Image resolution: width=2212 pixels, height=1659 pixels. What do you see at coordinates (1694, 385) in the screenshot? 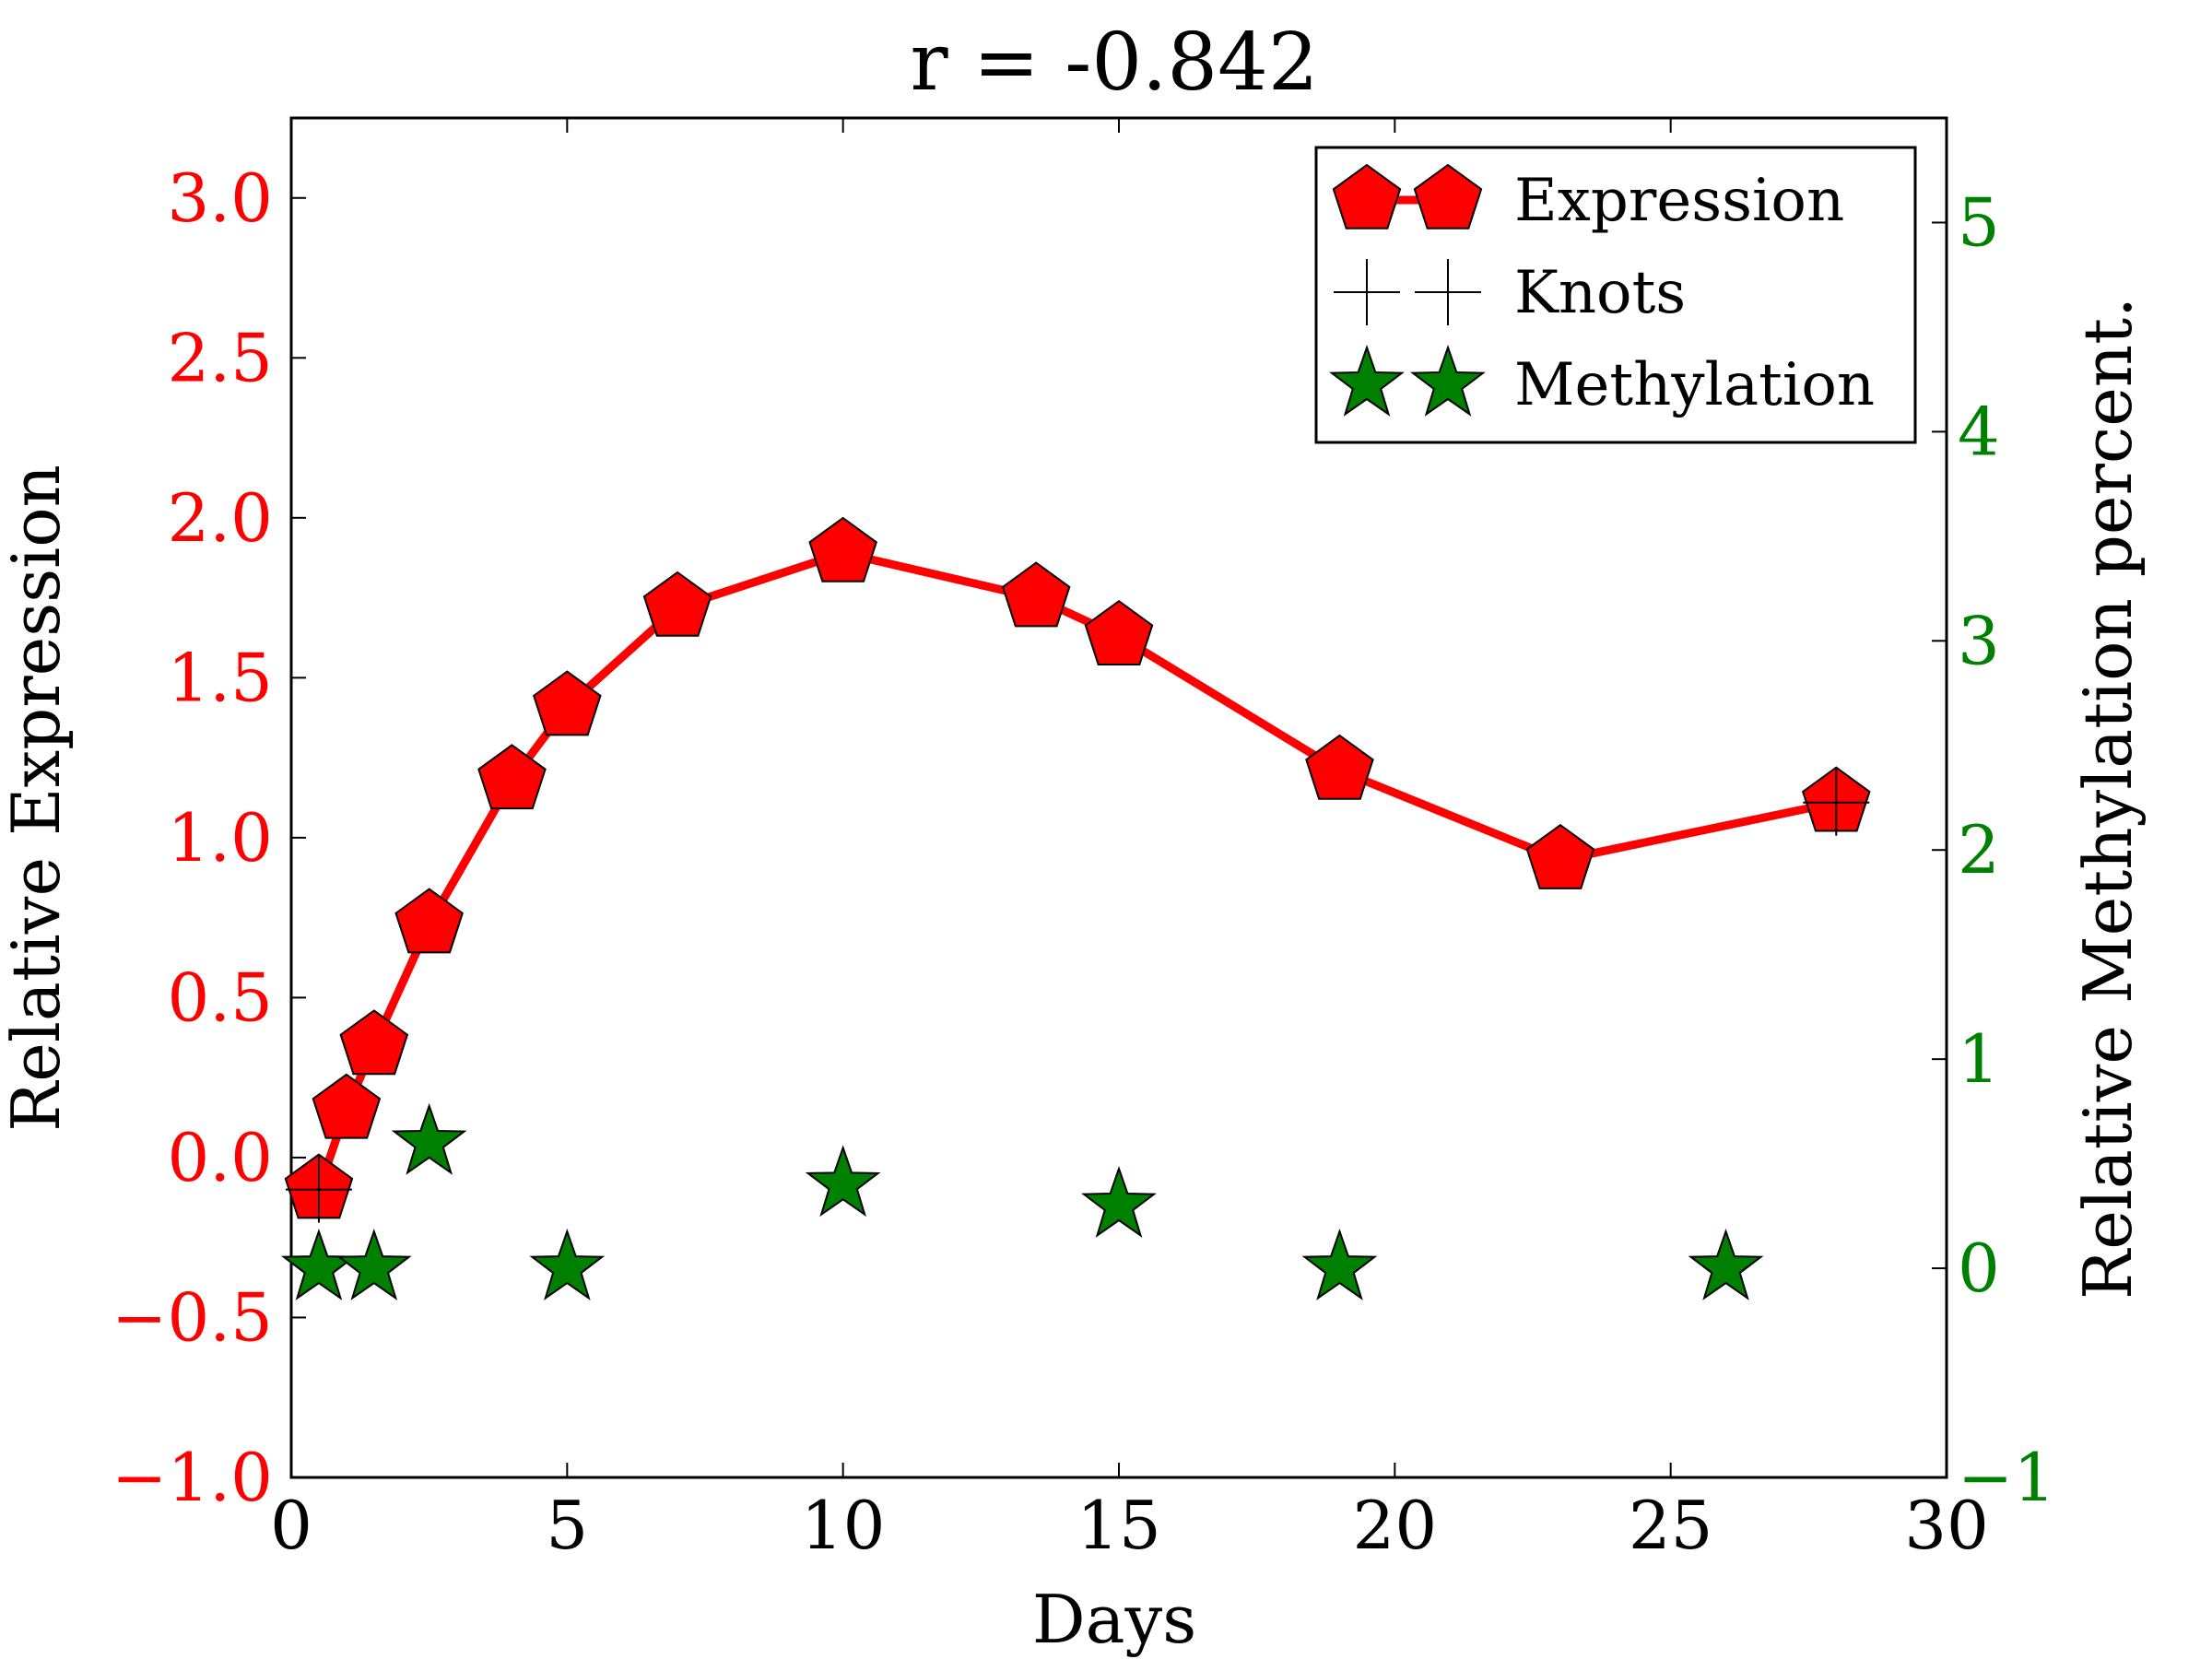
I see `legend-label: Methylation` at bounding box center [1694, 385].